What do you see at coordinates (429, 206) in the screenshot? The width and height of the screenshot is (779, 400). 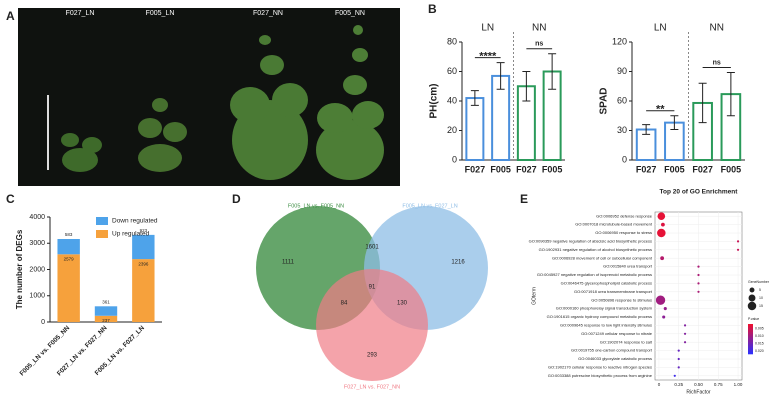 I see `venn-set-label: F005_LN vs. F027_LN` at bounding box center [429, 206].